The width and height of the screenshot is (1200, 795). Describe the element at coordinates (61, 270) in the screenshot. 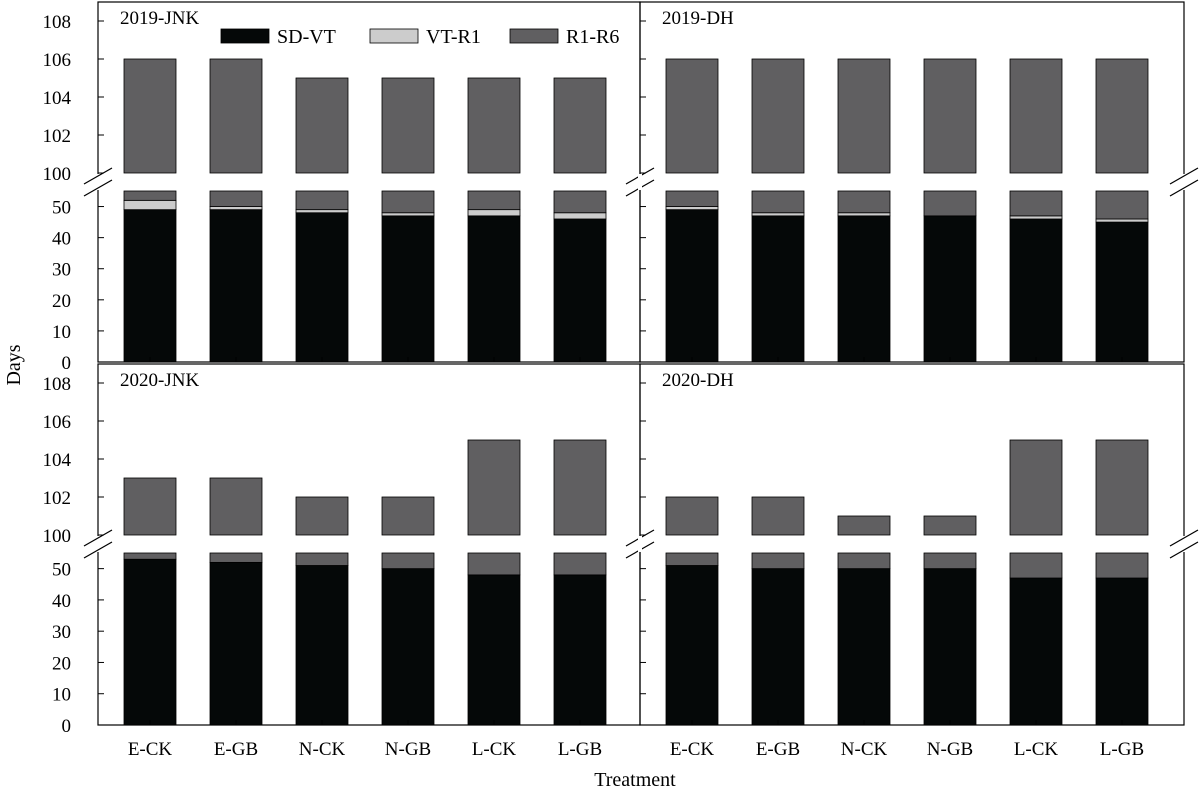

I see `y-tick-label: 30` at that location.